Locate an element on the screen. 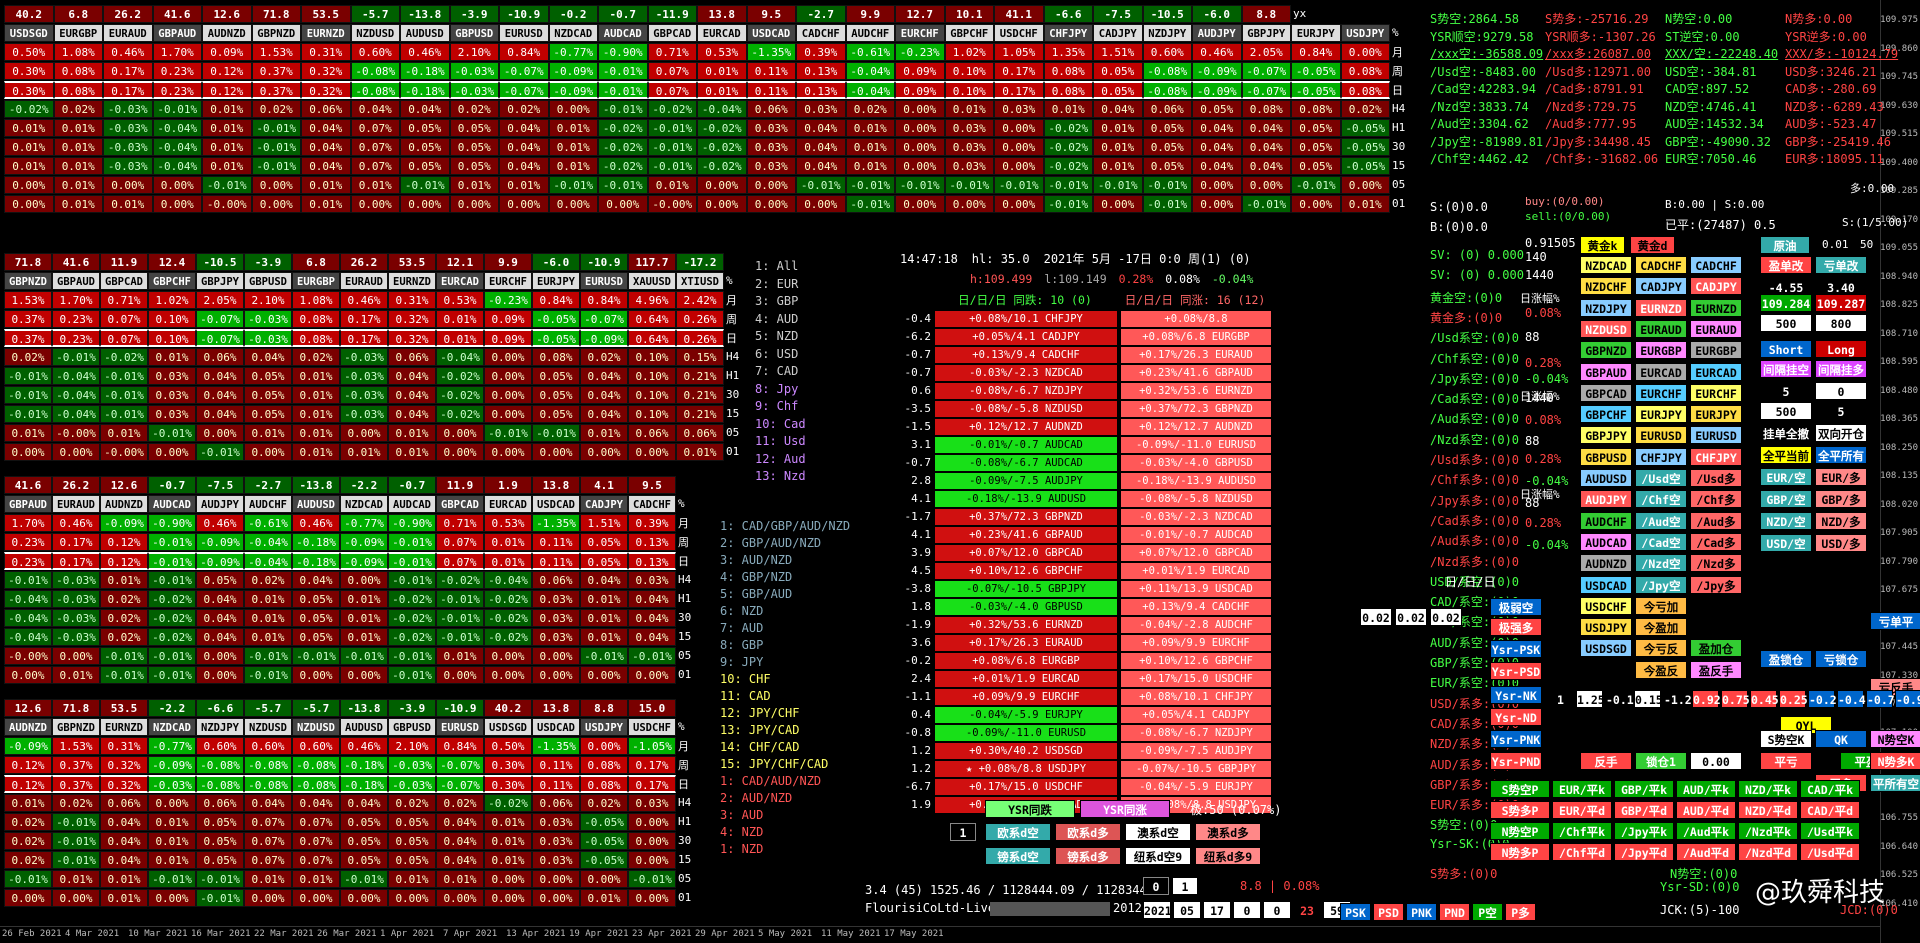 This screenshot has width=1920, height=943. group-item: 3: AUD/NZD is located at coordinates (756, 560).